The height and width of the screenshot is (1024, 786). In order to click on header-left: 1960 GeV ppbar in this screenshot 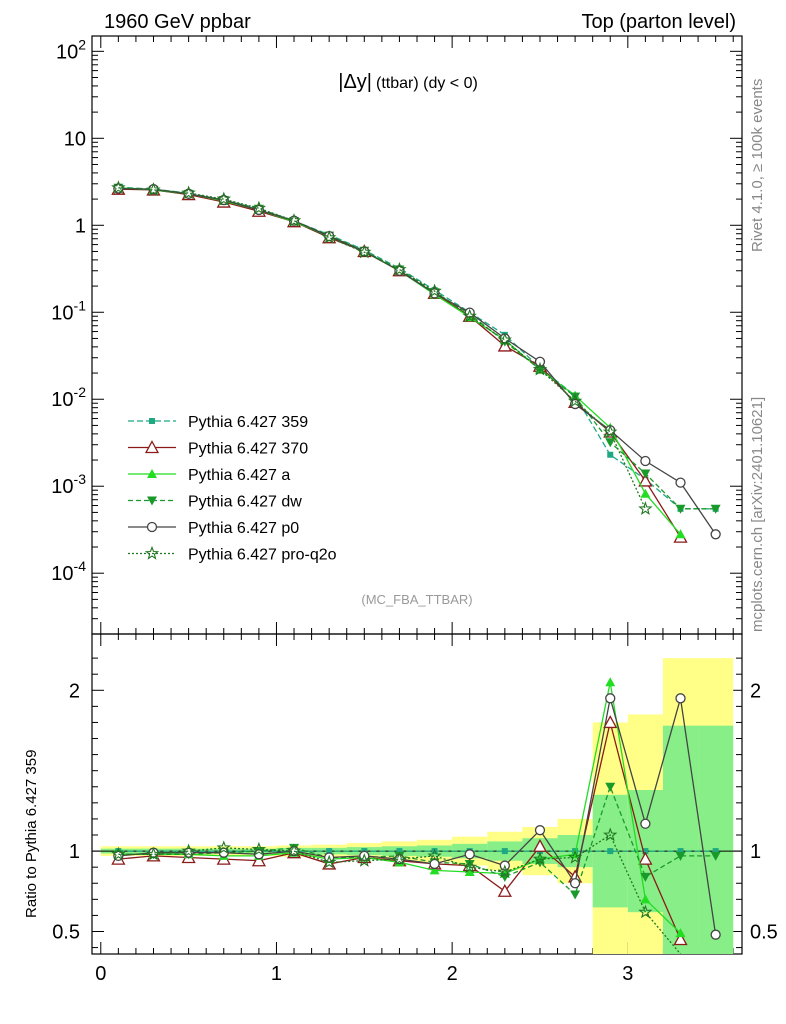, I will do `click(177, 22)`.